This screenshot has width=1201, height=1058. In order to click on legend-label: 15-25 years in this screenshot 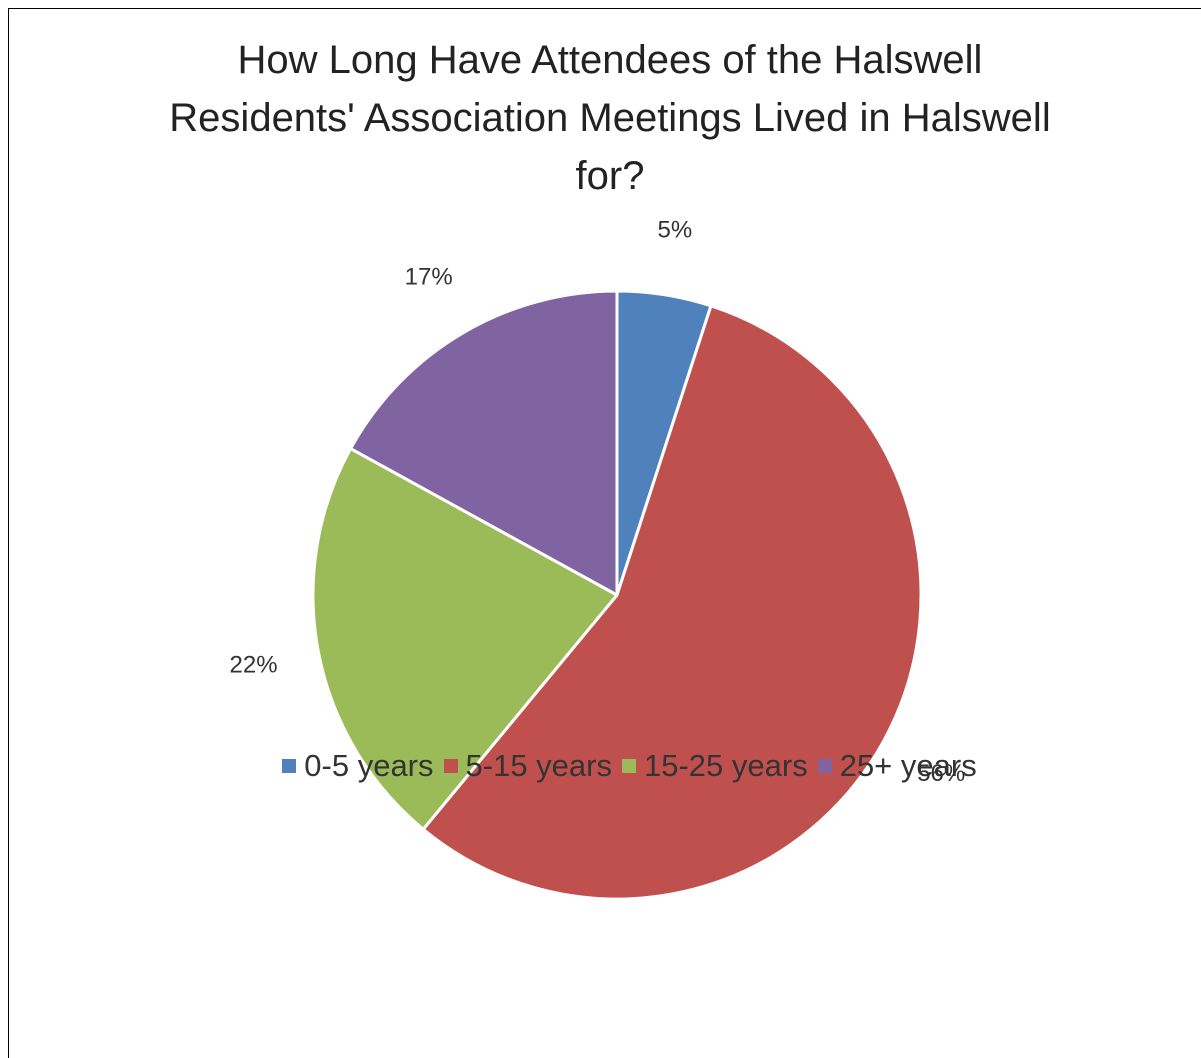, I will do `click(725, 765)`.